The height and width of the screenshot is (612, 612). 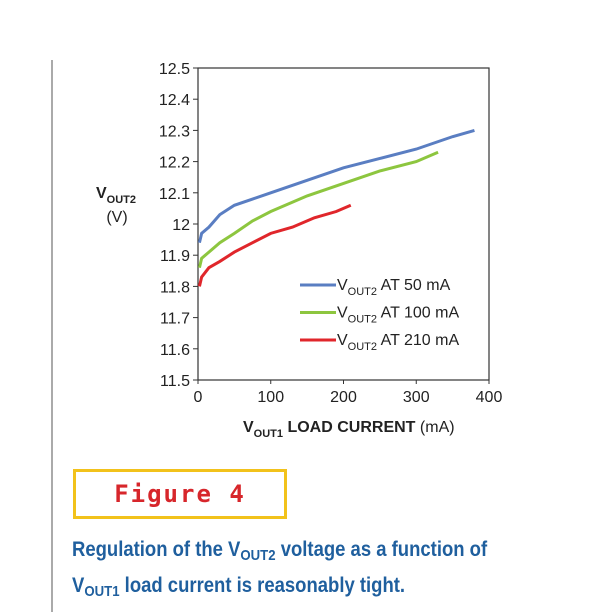 I want to click on y-tick-label: 12.4, so click(x=174, y=100).